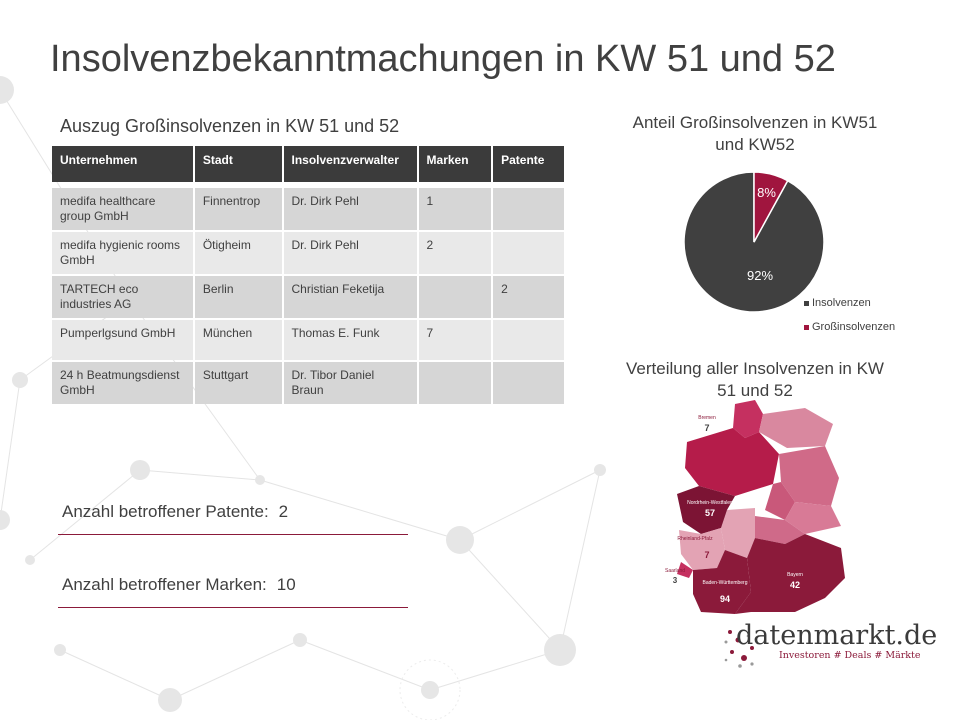 The width and height of the screenshot is (960, 720). What do you see at coordinates (350, 297) in the screenshot?
I see `table-cell: Christian Feketija` at bounding box center [350, 297].